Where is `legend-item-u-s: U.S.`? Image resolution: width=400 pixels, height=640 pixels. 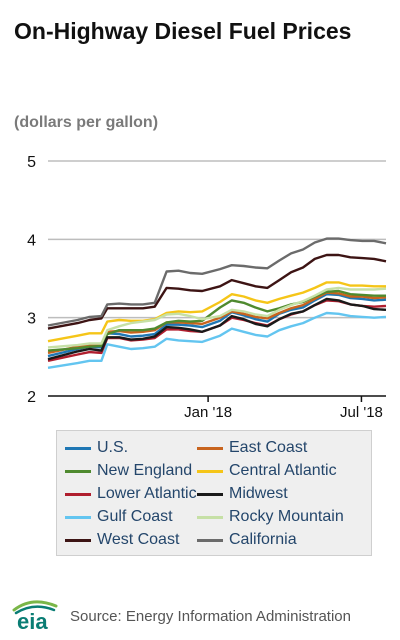 legend-item-u-s: U.S. is located at coordinates (131, 448).